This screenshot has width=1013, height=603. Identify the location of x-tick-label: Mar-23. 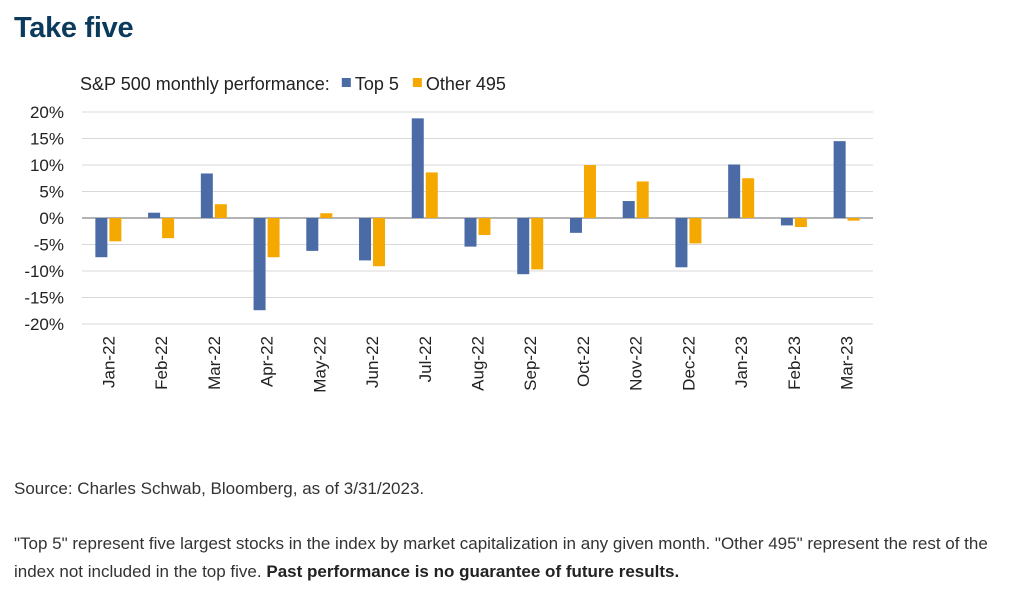
(847, 363).